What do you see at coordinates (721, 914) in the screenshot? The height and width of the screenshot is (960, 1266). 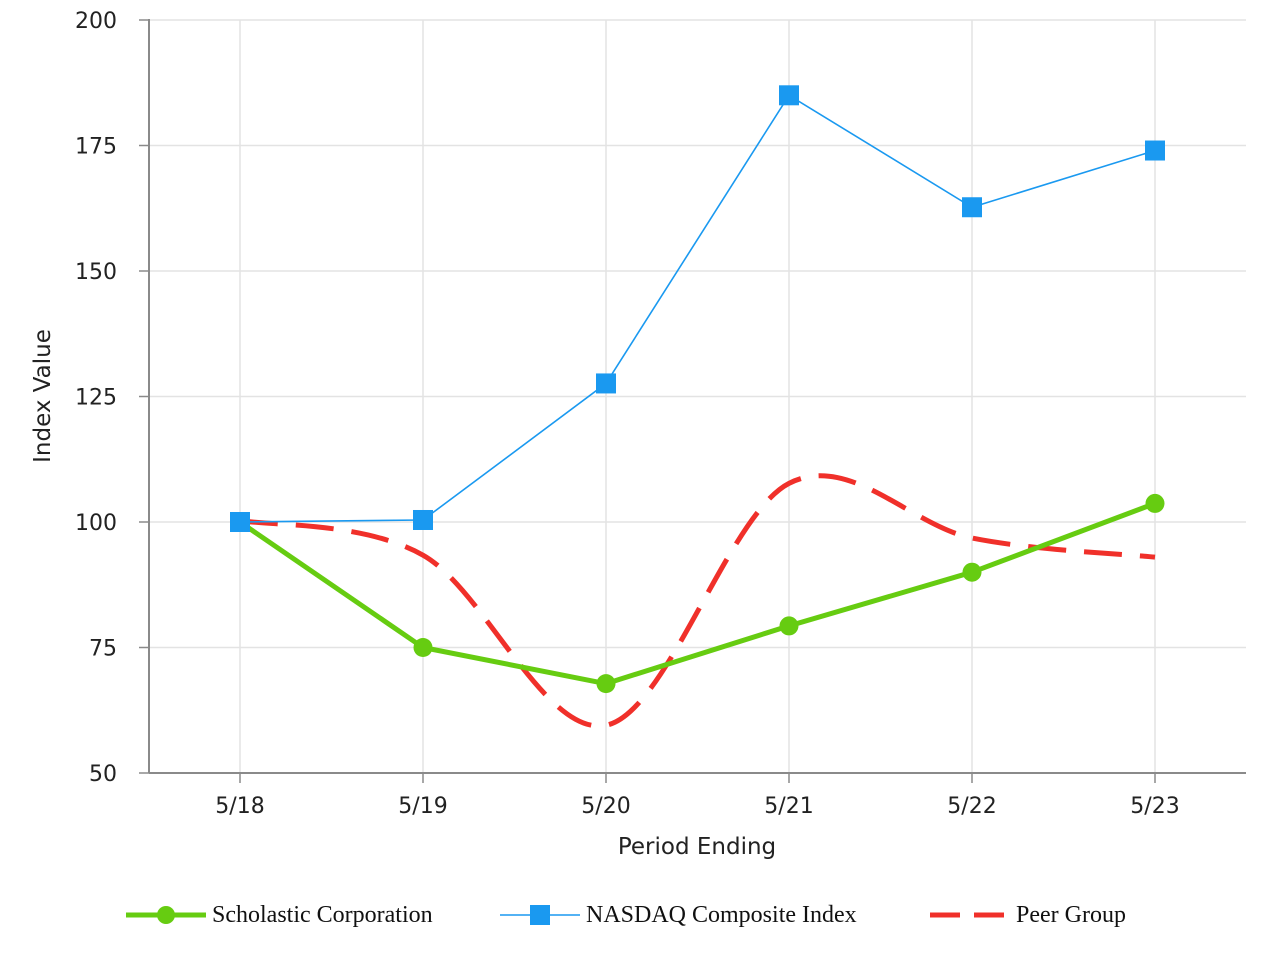 I see `legend-label-nasdaq: NASDAQ Composite Index` at bounding box center [721, 914].